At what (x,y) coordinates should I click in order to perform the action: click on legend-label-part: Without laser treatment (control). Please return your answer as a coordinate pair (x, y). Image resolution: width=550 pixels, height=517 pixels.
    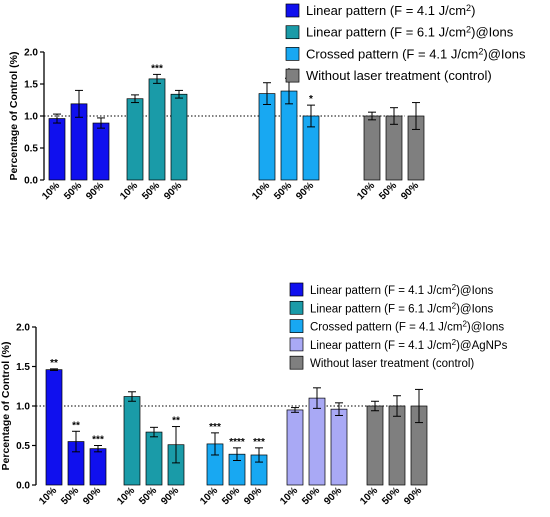
    Looking at the image, I should click on (392, 364).